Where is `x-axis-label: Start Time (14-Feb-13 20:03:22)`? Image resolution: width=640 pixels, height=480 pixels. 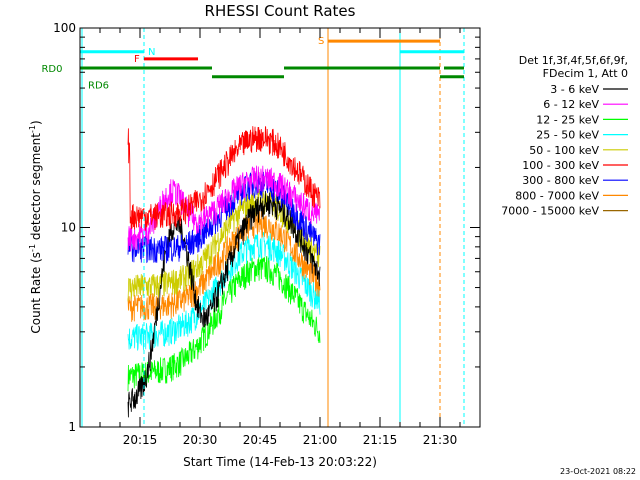 x-axis-label: Start Time (14-Feb-13 20:03:22) is located at coordinates (280, 462).